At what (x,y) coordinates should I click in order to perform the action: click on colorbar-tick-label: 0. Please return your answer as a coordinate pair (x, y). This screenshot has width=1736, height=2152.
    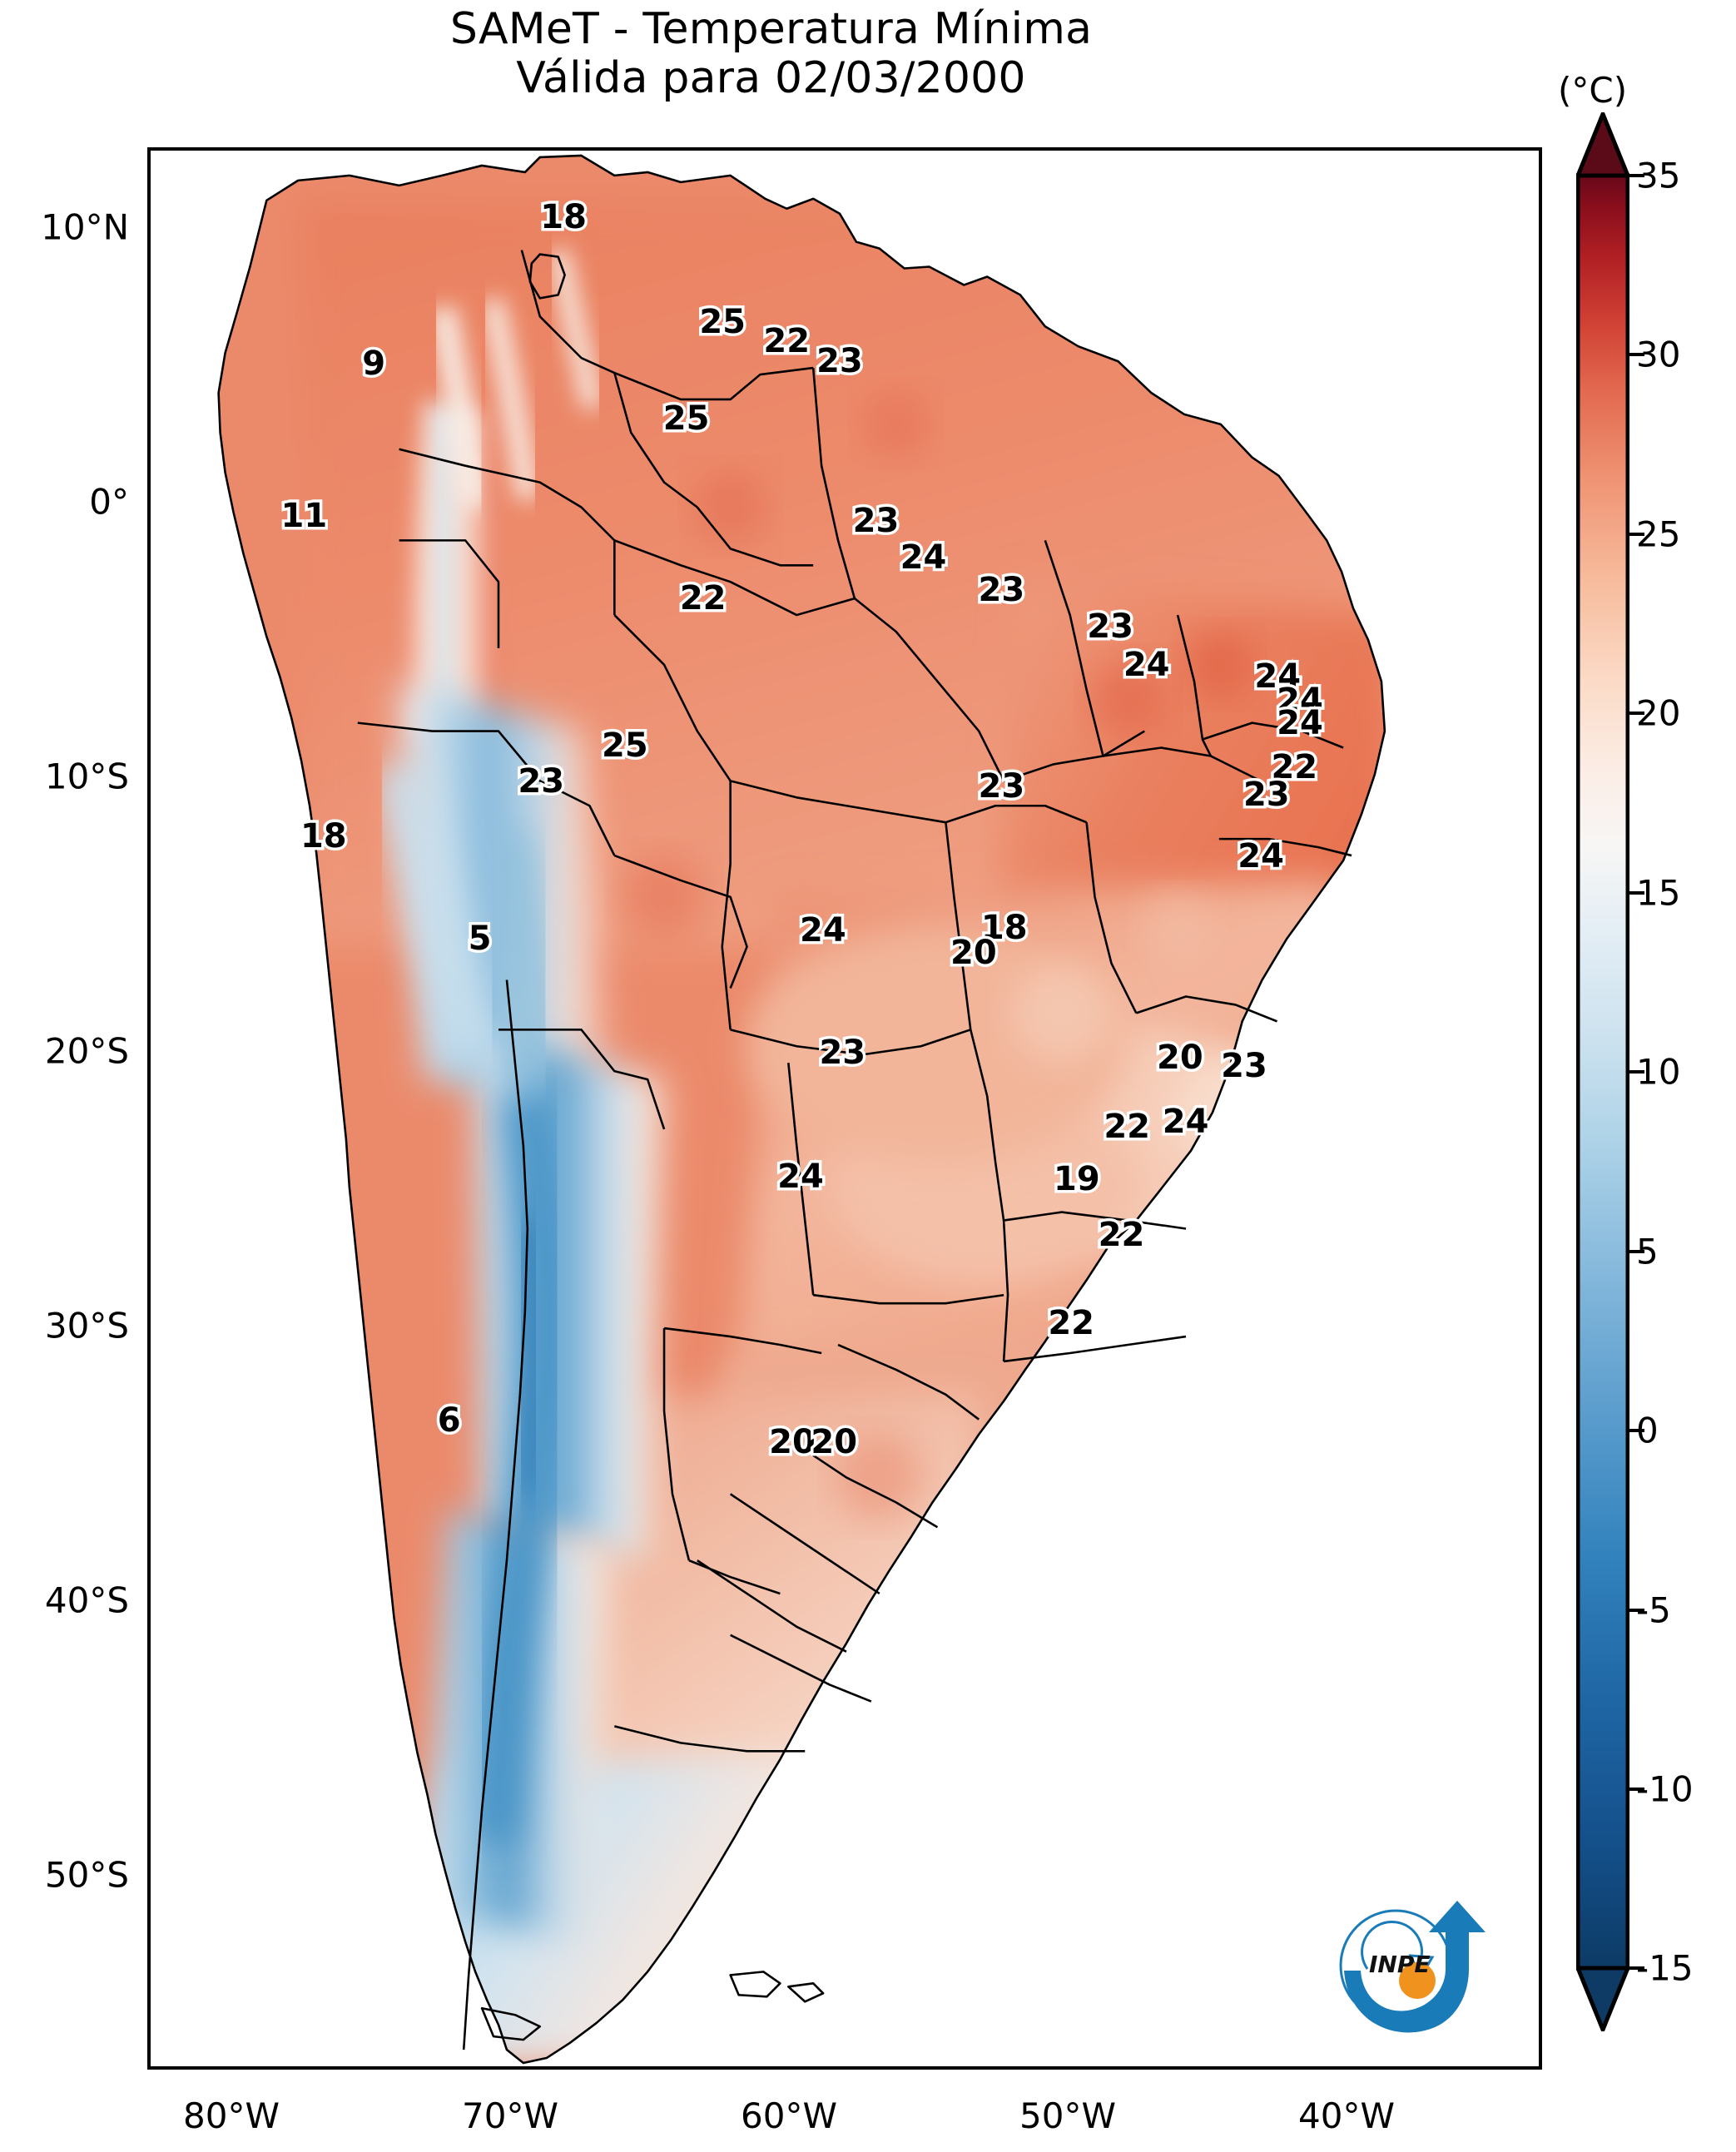
    Looking at the image, I should click on (1647, 1430).